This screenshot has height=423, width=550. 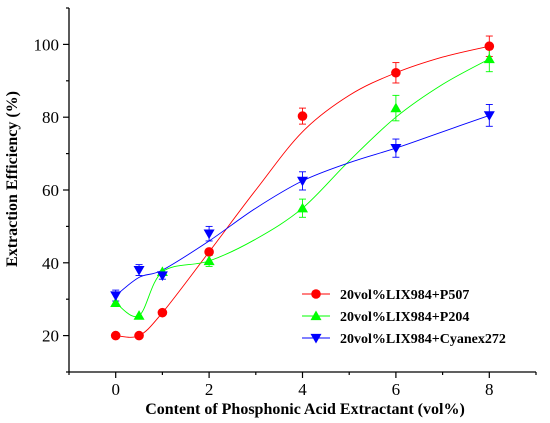 What do you see at coordinates (12, 179) in the screenshot?
I see `y-axis-title: Extraction Efficiency (%)` at bounding box center [12, 179].